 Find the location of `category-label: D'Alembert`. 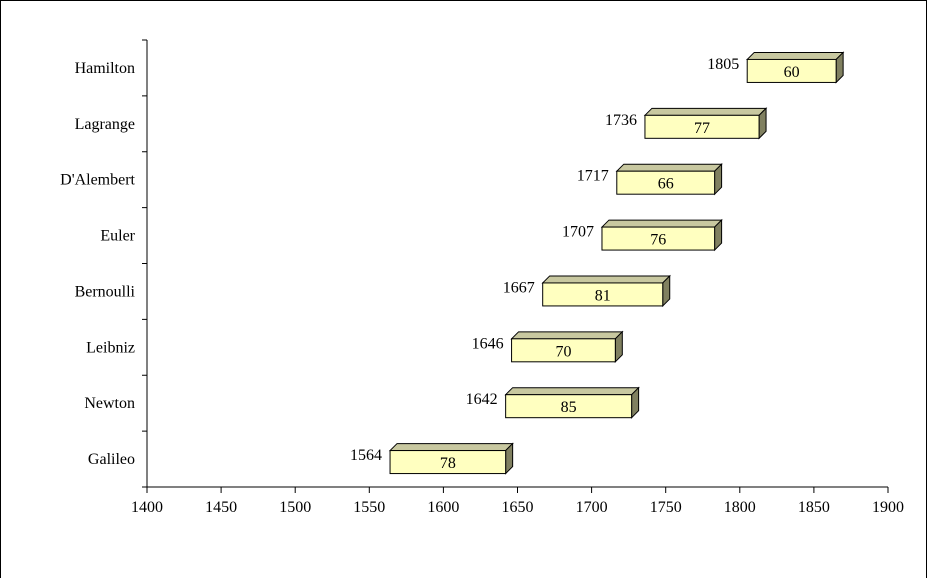

category-label: D'Alembert is located at coordinates (97, 180).